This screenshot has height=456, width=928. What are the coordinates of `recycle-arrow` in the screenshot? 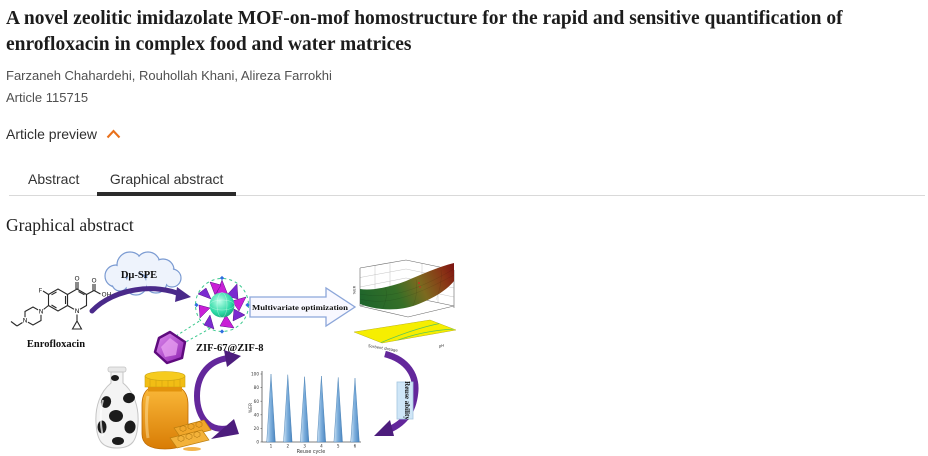 It's located at (217, 394).